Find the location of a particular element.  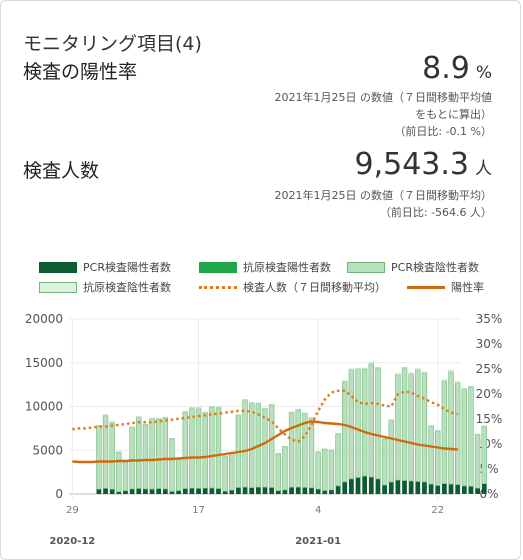

legend-label: 検査人数（７日間移動平均） is located at coordinates (314, 287).